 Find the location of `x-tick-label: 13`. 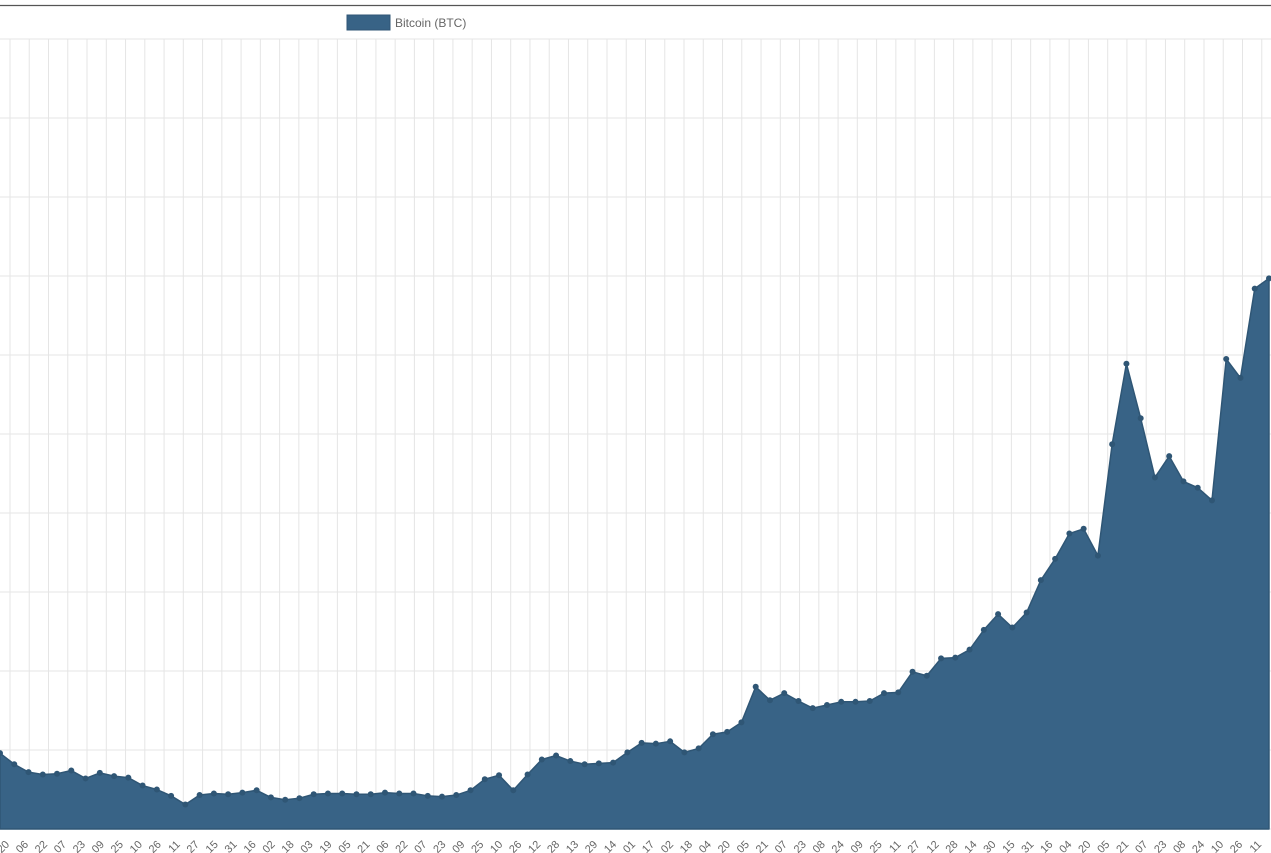

x-tick-label: 13 is located at coordinates (572, 846).